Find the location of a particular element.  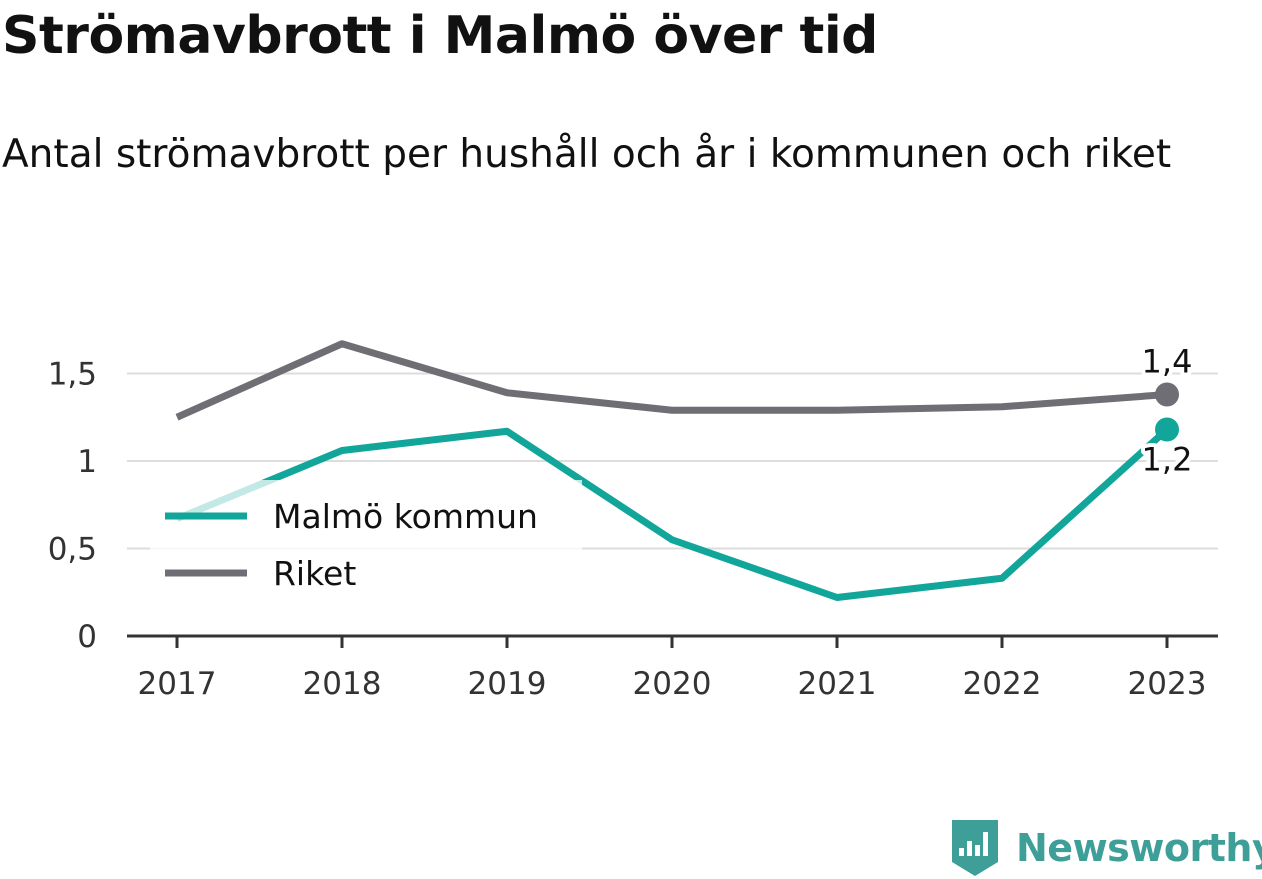

x-tick-label: 2020 is located at coordinates (672, 684).